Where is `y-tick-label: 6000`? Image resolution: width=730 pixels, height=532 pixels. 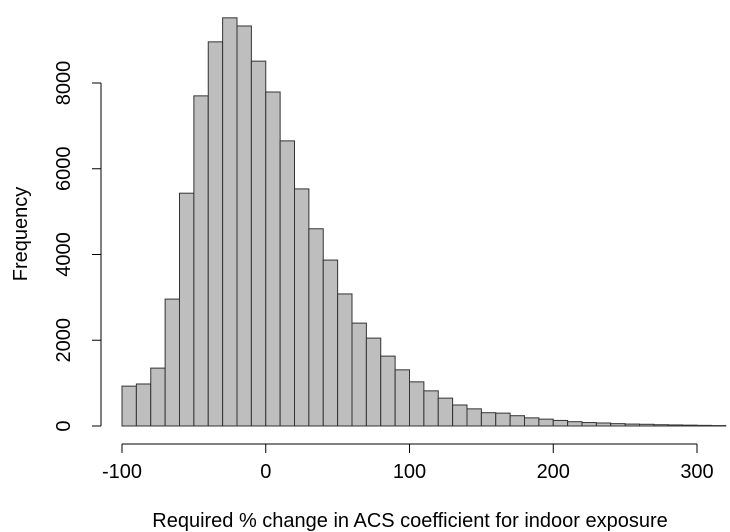
y-tick-label: 6000 is located at coordinates (64, 169).